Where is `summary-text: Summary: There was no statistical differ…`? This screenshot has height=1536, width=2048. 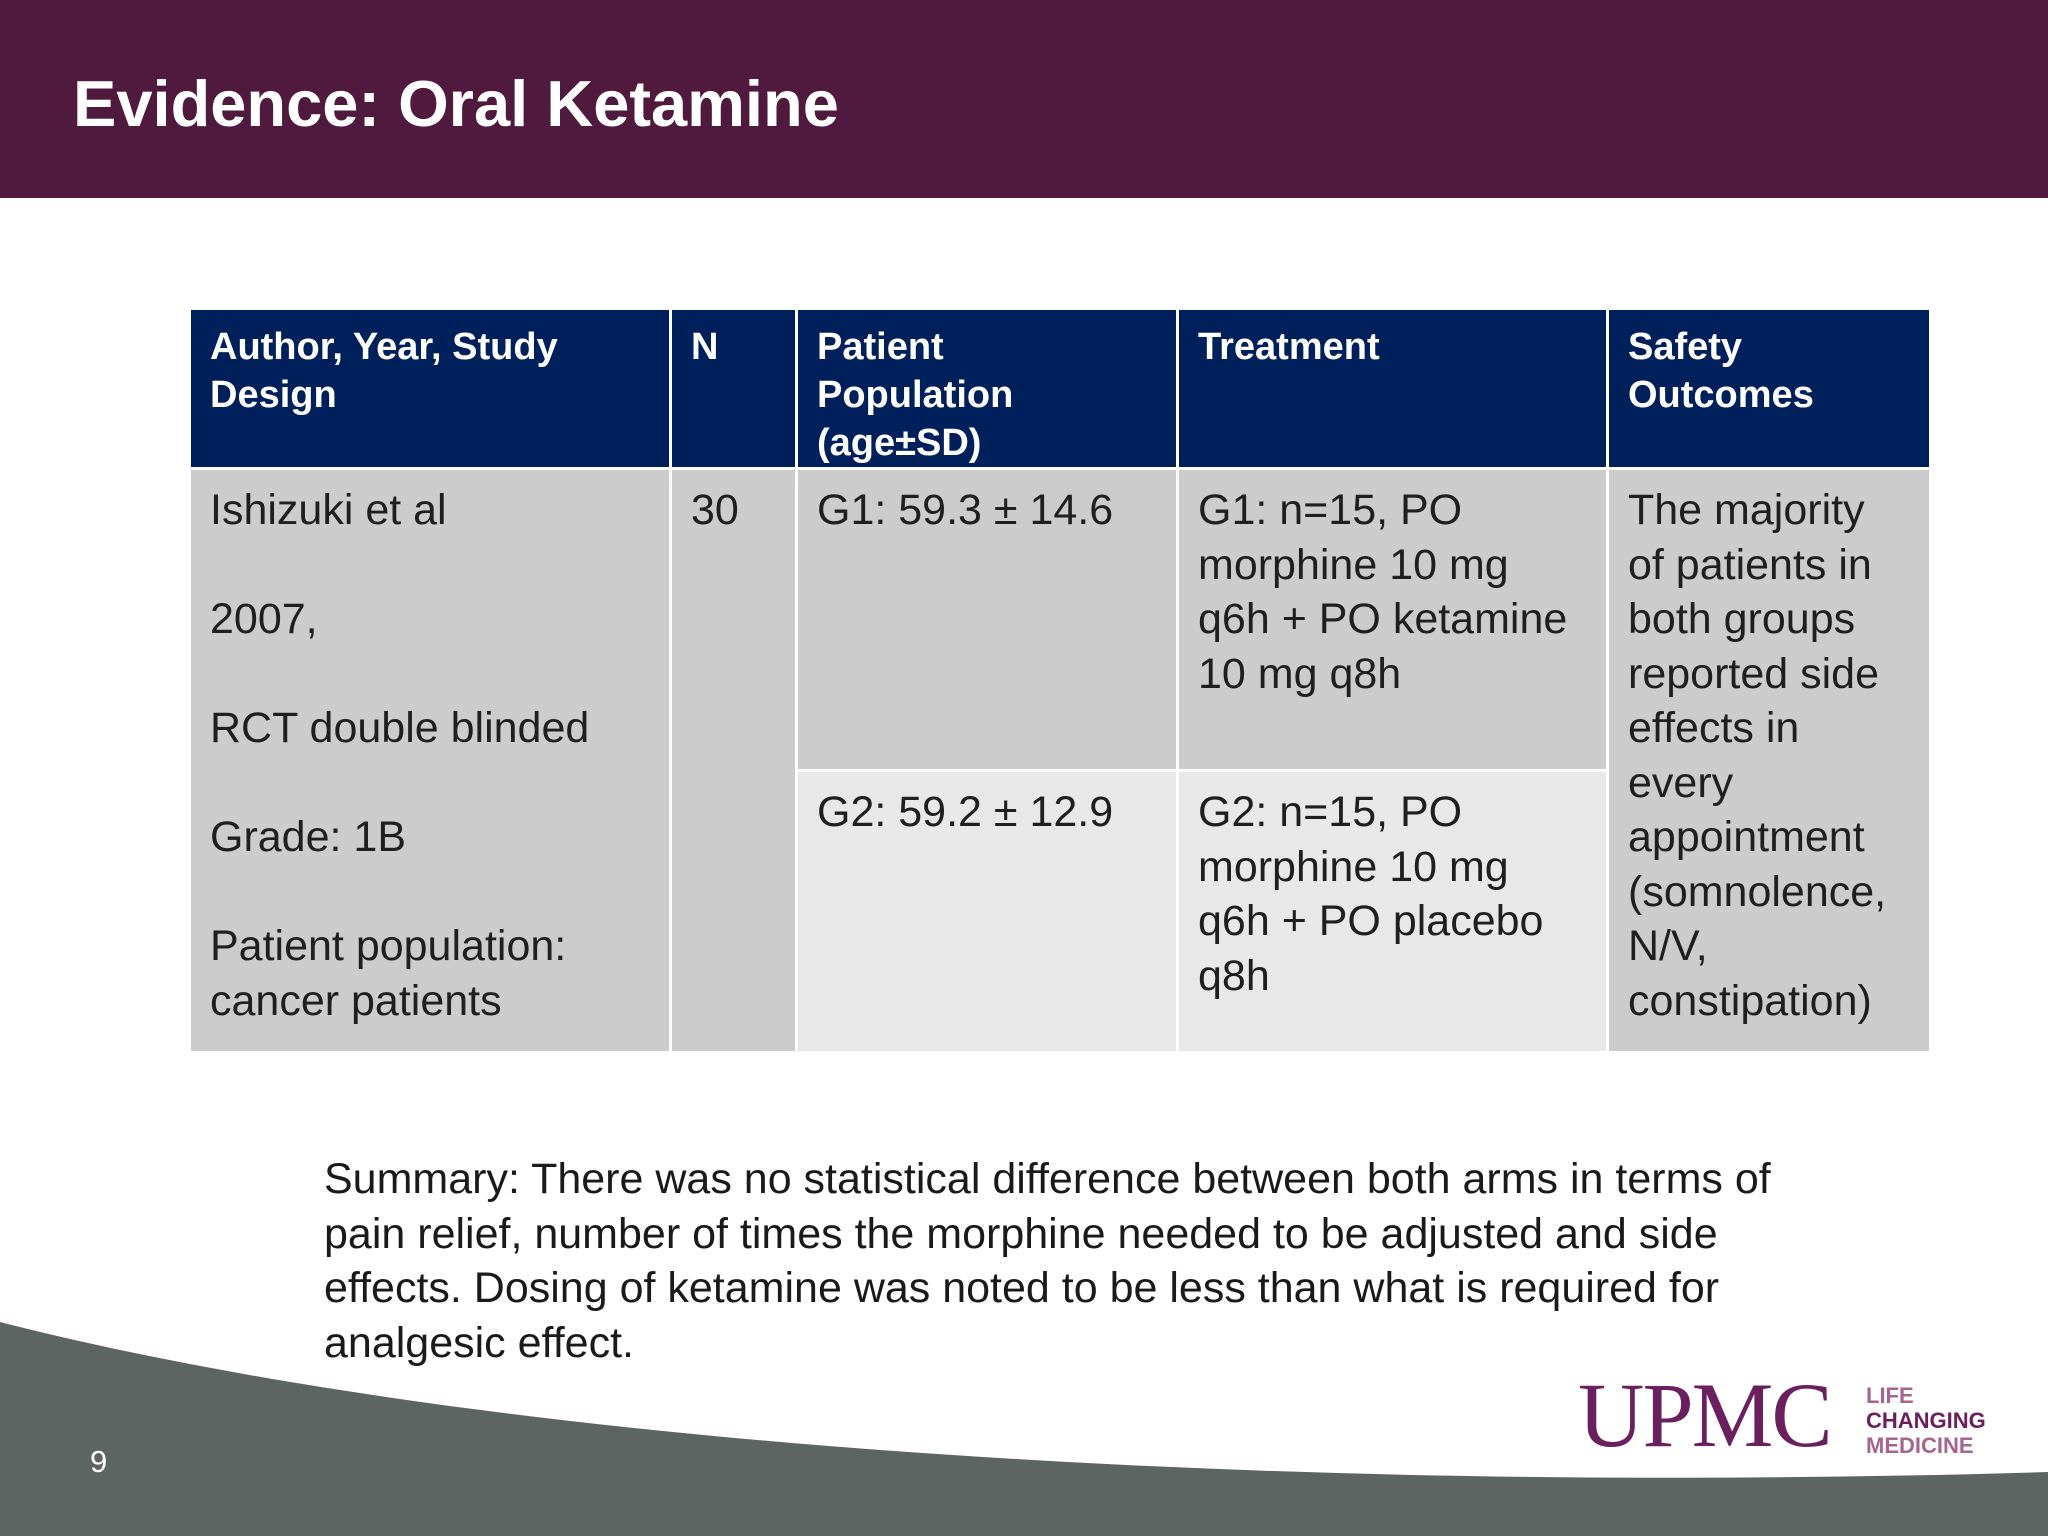
summary-text: Summary: There was no statistical differ… is located at coordinates (1047, 1261).